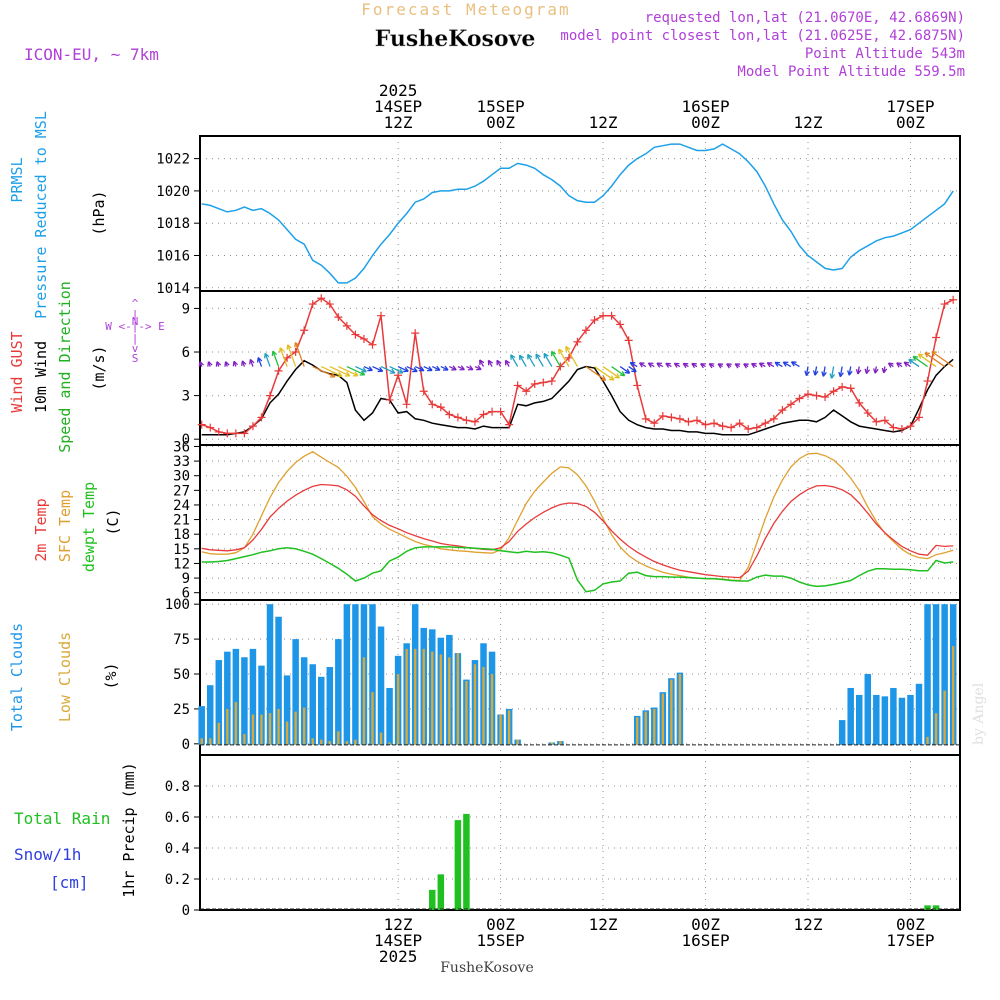 This screenshot has width=1000, height=1000. Describe the element at coordinates (603, 122) in the screenshot. I see `top-time-label: 12Z` at that location.